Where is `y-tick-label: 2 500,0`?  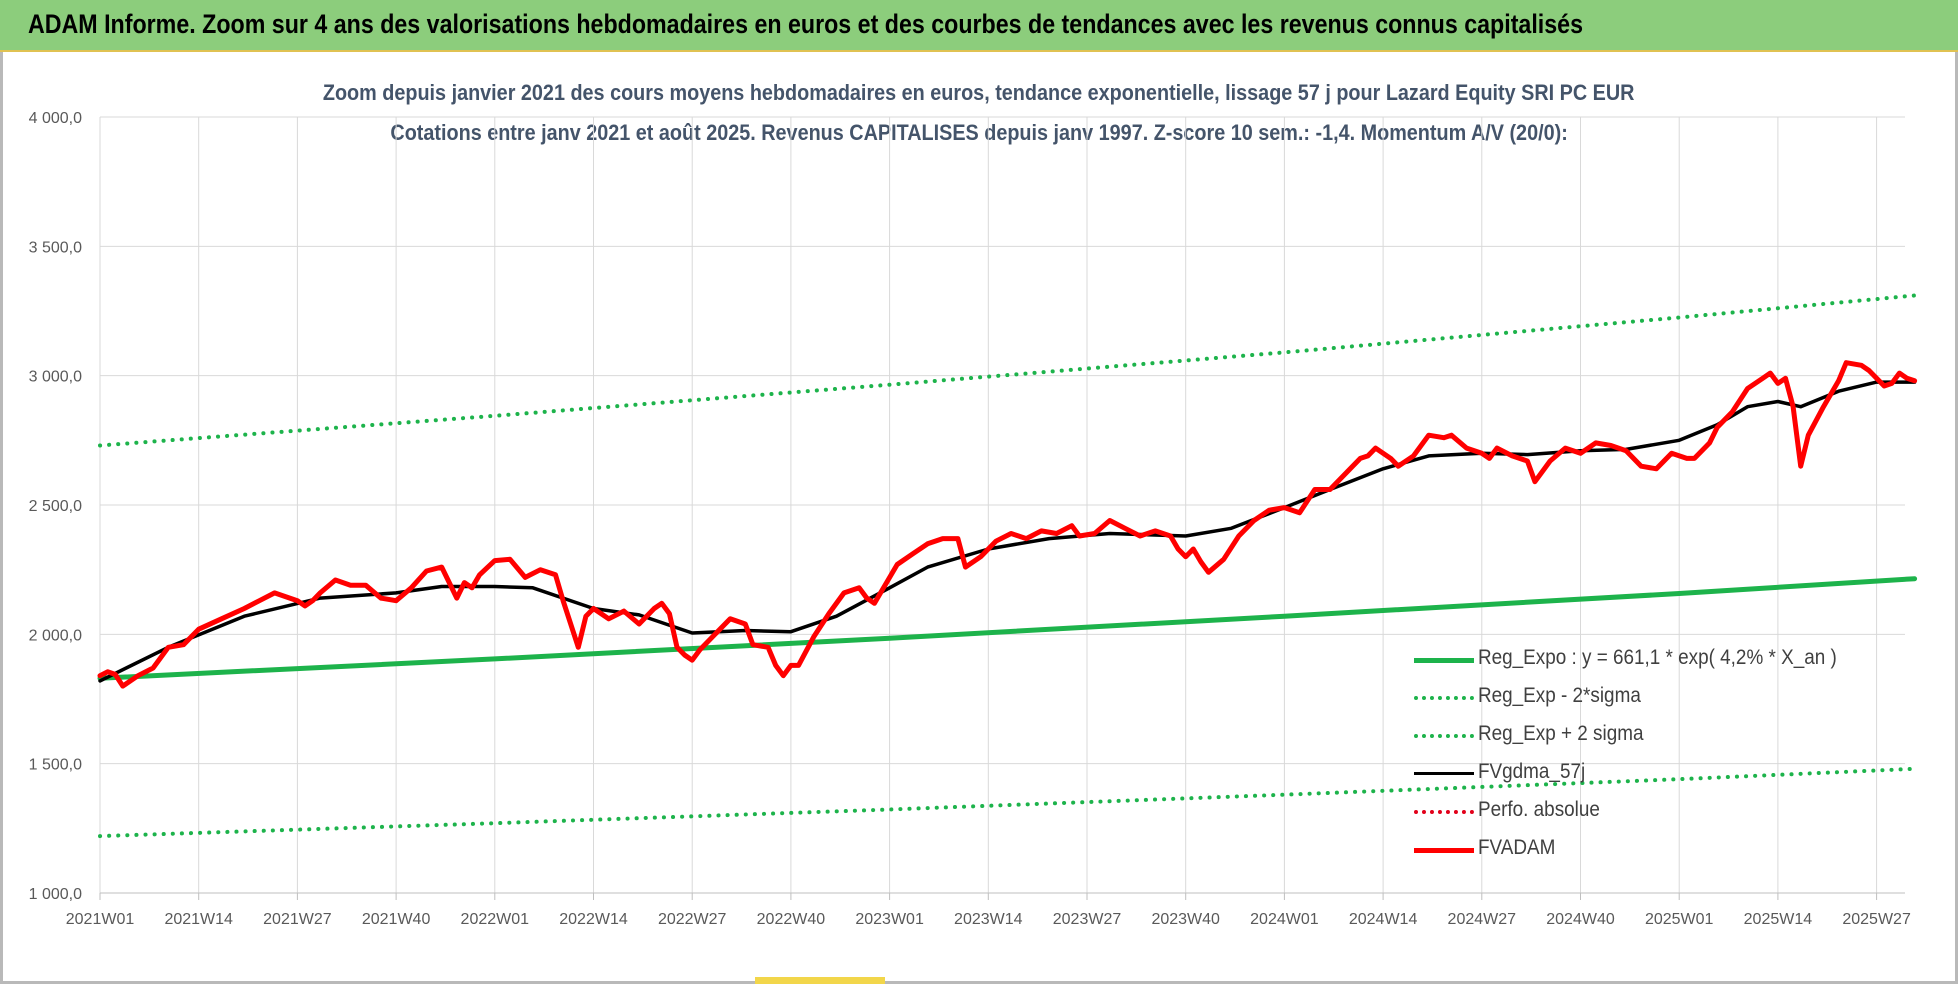
y-tick-label: 2 500,0 is located at coordinates (55, 506).